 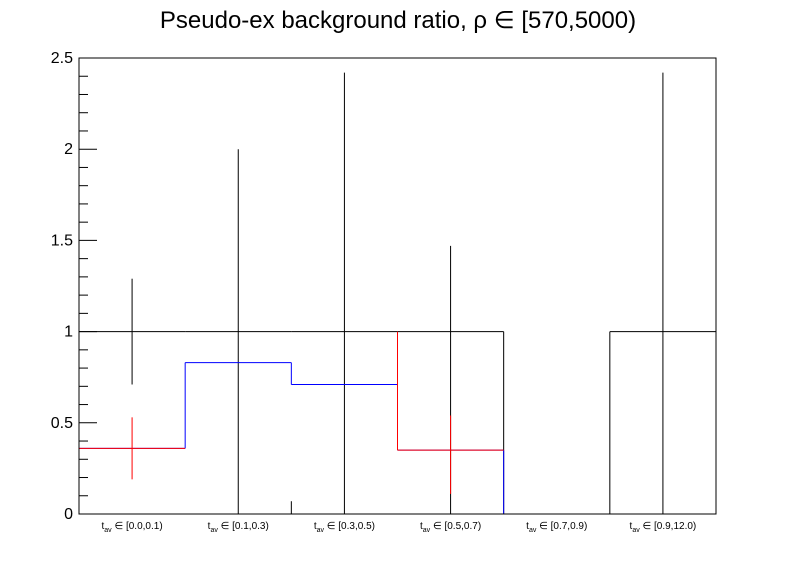 What do you see at coordinates (62, 240) in the screenshot?
I see `y-tick-label: 1.5` at bounding box center [62, 240].